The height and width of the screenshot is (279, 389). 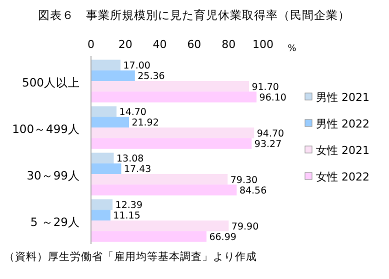 I want to click on text: （資料）厚生労働省「雇用均等基本調査」より作成, so click(x=130, y=256).